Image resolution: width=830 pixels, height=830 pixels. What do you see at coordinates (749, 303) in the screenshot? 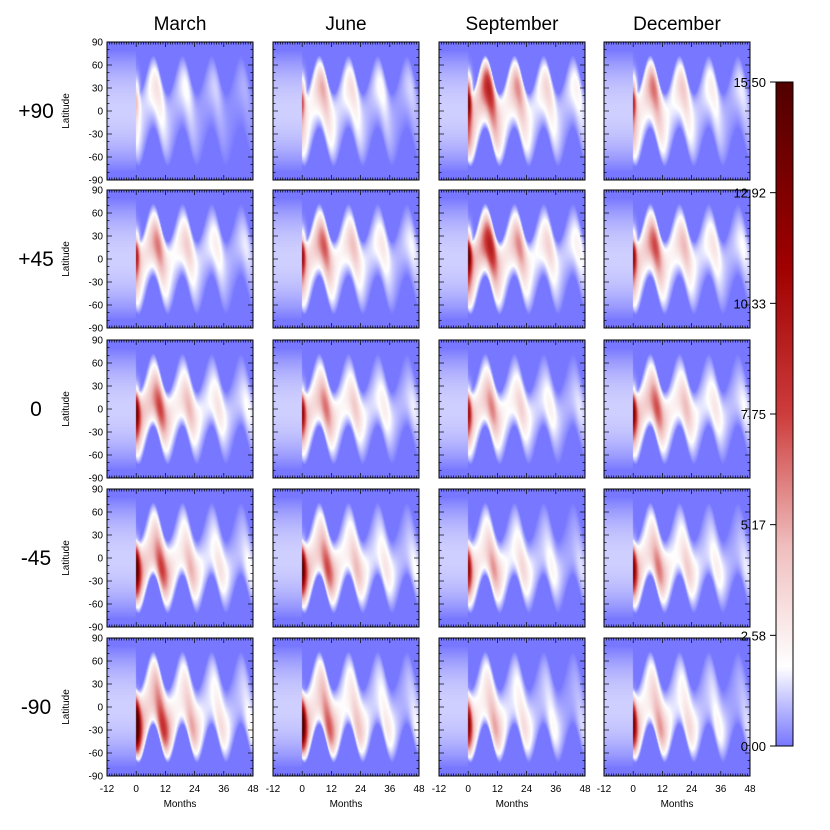
I see `colorbar-tick-label: 10.33` at bounding box center [749, 303].